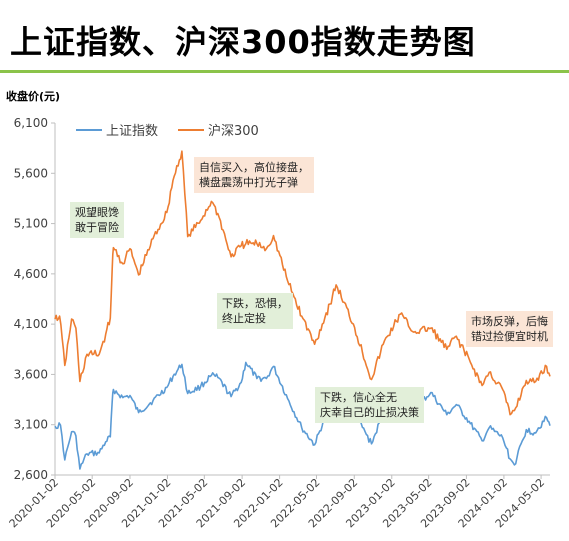 This screenshot has width=569, height=541. Describe the element at coordinates (31, 475) in the screenshot. I see `y-tick-label: 2,600` at that location.